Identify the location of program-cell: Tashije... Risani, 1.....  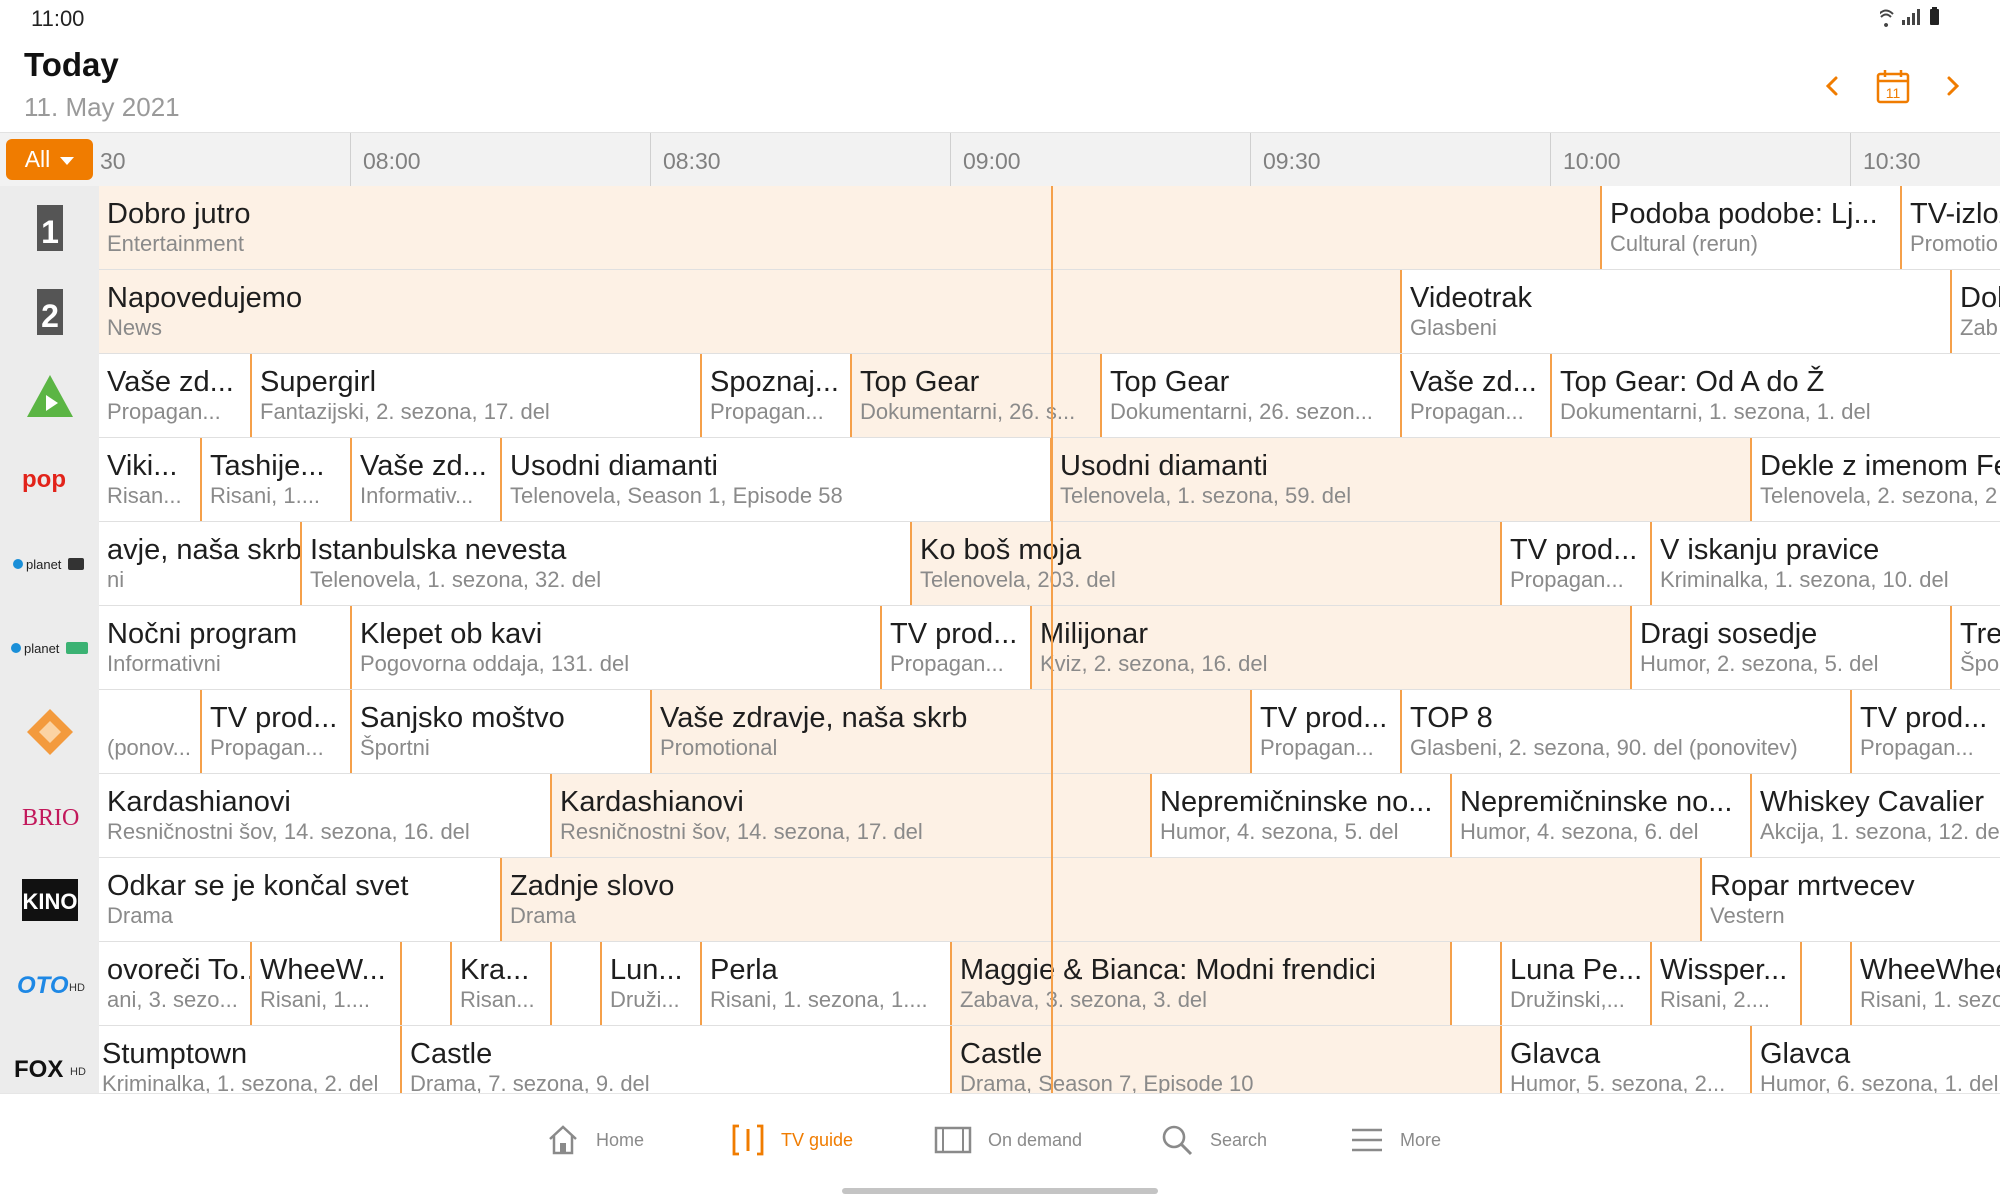
(275, 479).